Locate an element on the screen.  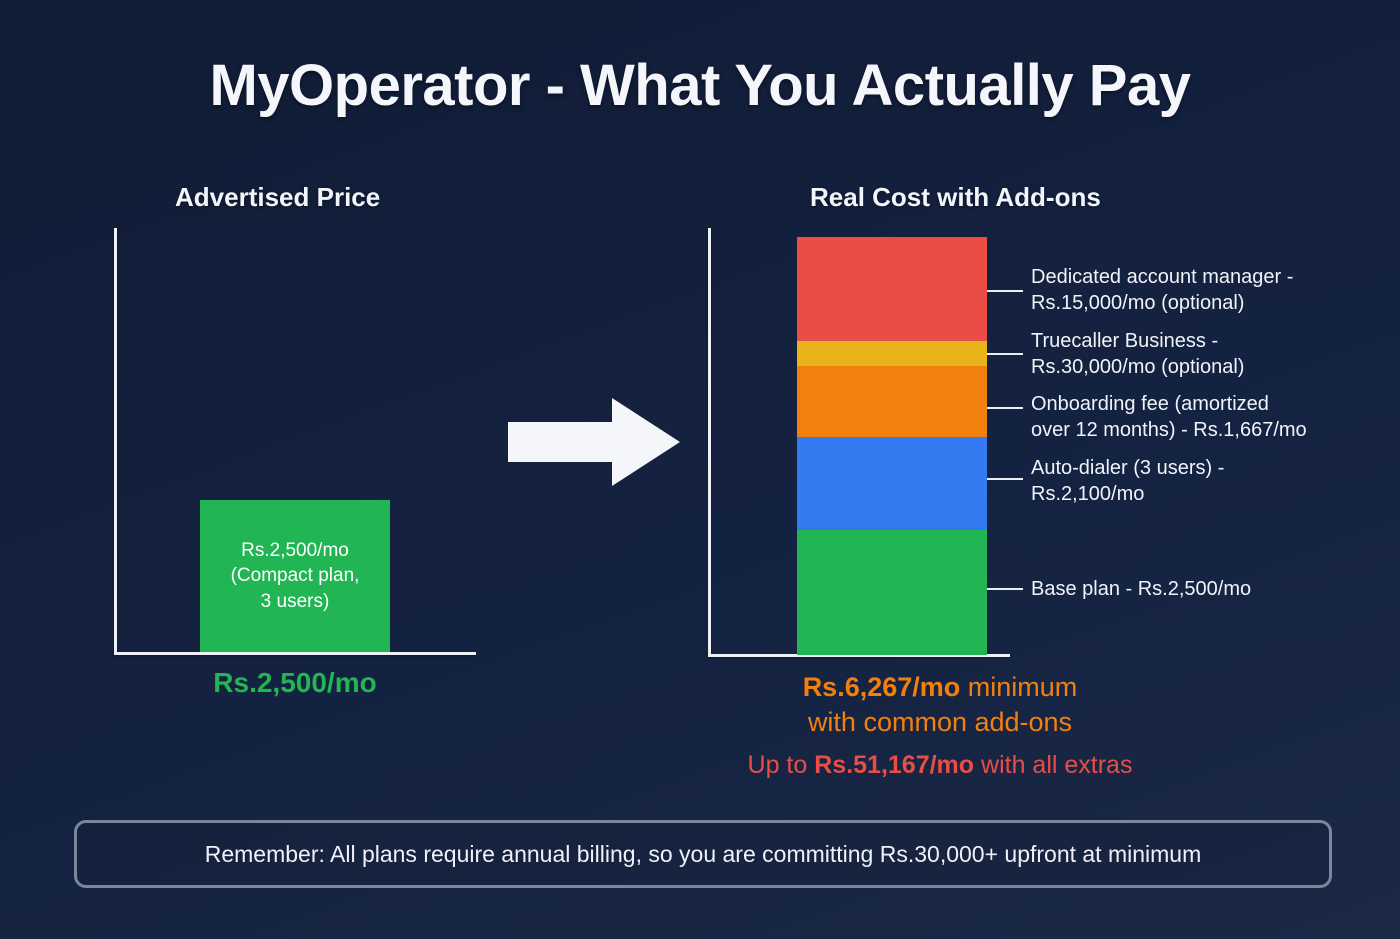
annotation-base-plan: Base plan - Rs.2,500/mo is located at coordinates (1141, 589).